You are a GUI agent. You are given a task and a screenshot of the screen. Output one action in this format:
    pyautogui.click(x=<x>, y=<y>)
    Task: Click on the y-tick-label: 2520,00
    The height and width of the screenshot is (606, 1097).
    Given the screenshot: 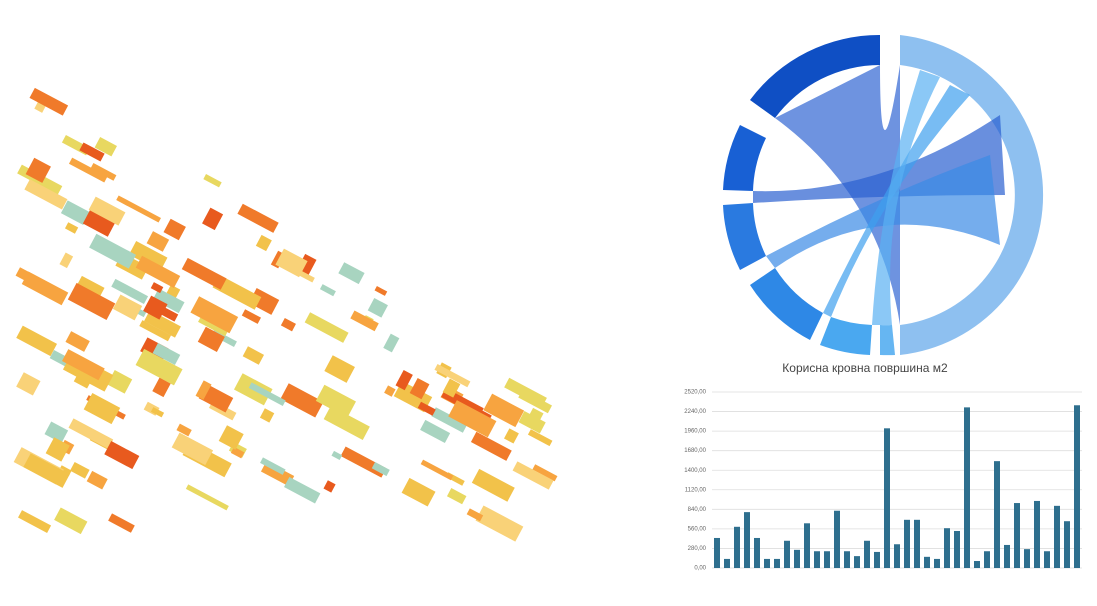 What is the action you would take?
    pyautogui.click(x=695, y=393)
    